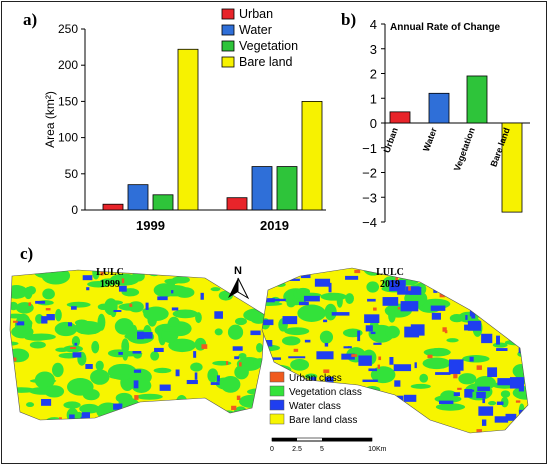 Image resolution: width=550 pixels, height=467 pixels. I want to click on north-arrow-icon, so click(233, 288).